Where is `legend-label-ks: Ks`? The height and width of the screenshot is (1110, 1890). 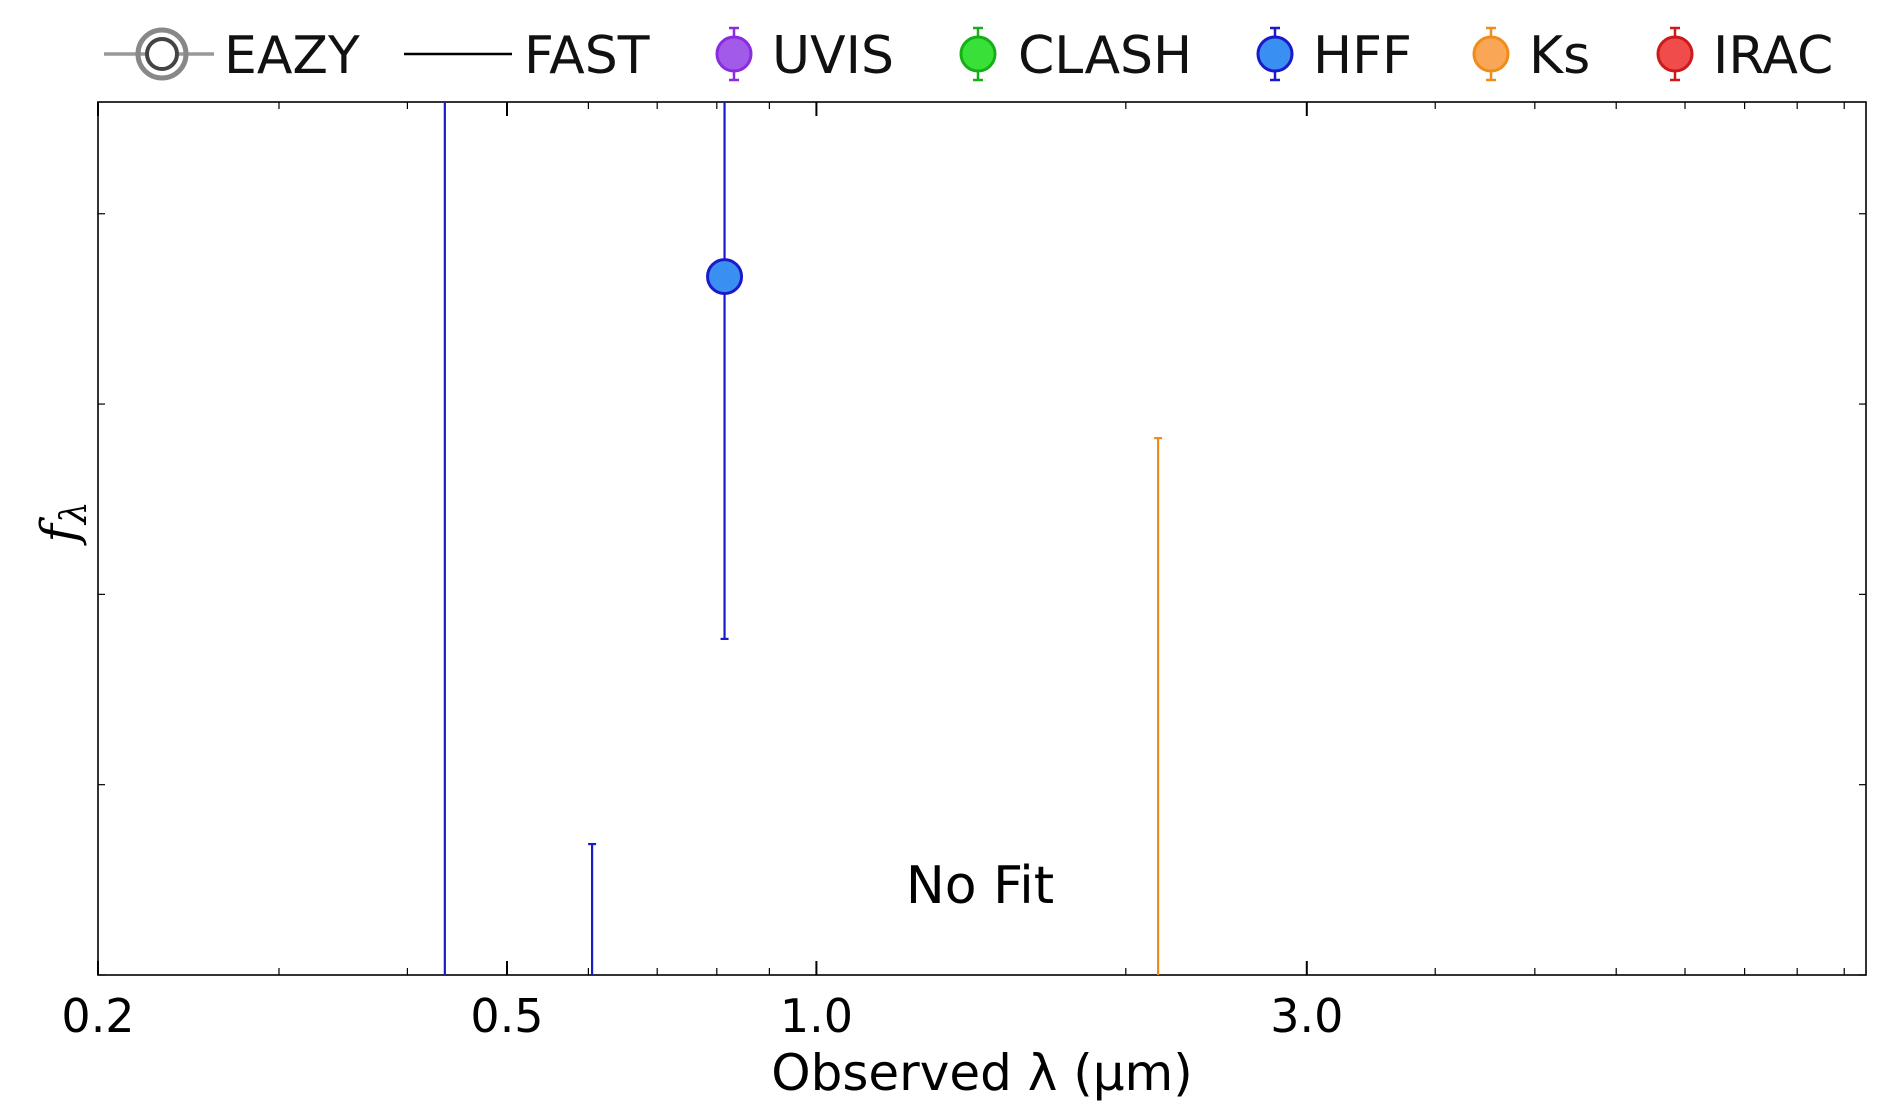 legend-label-ks: Ks is located at coordinates (1559, 56).